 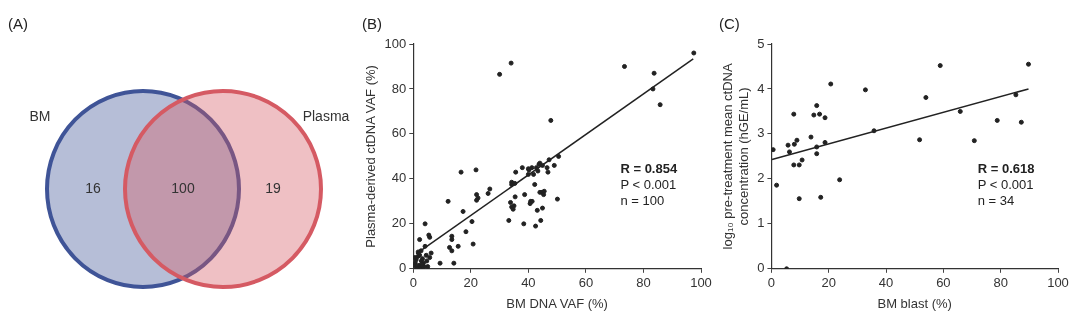 I want to click on text: 16, so click(x=93, y=187).